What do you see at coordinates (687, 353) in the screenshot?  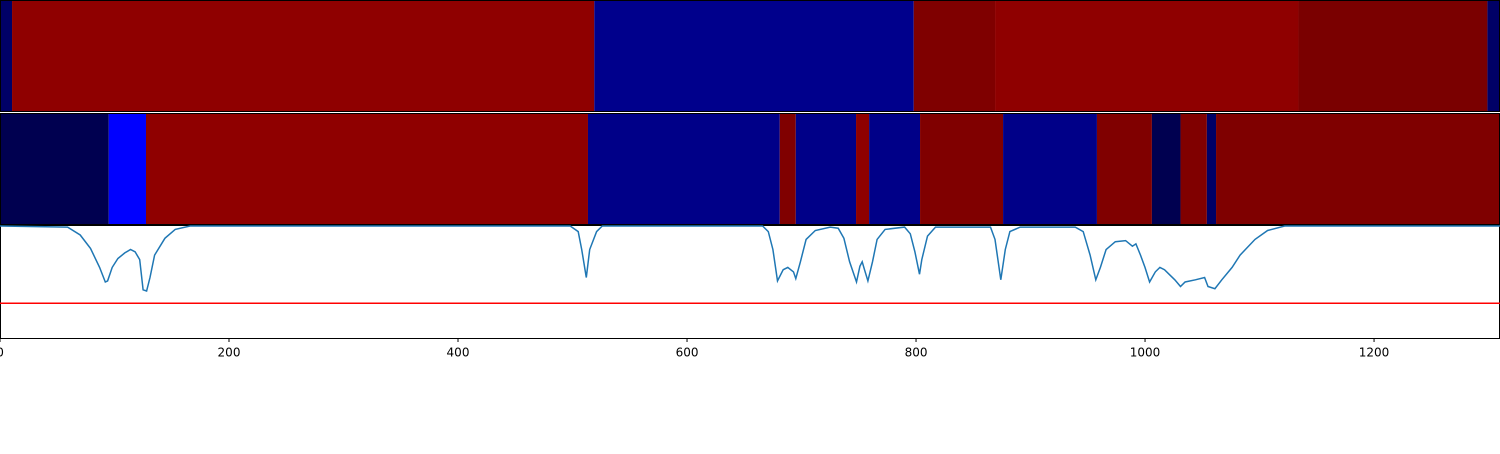 I see `x-tick-label: 600` at bounding box center [687, 353].